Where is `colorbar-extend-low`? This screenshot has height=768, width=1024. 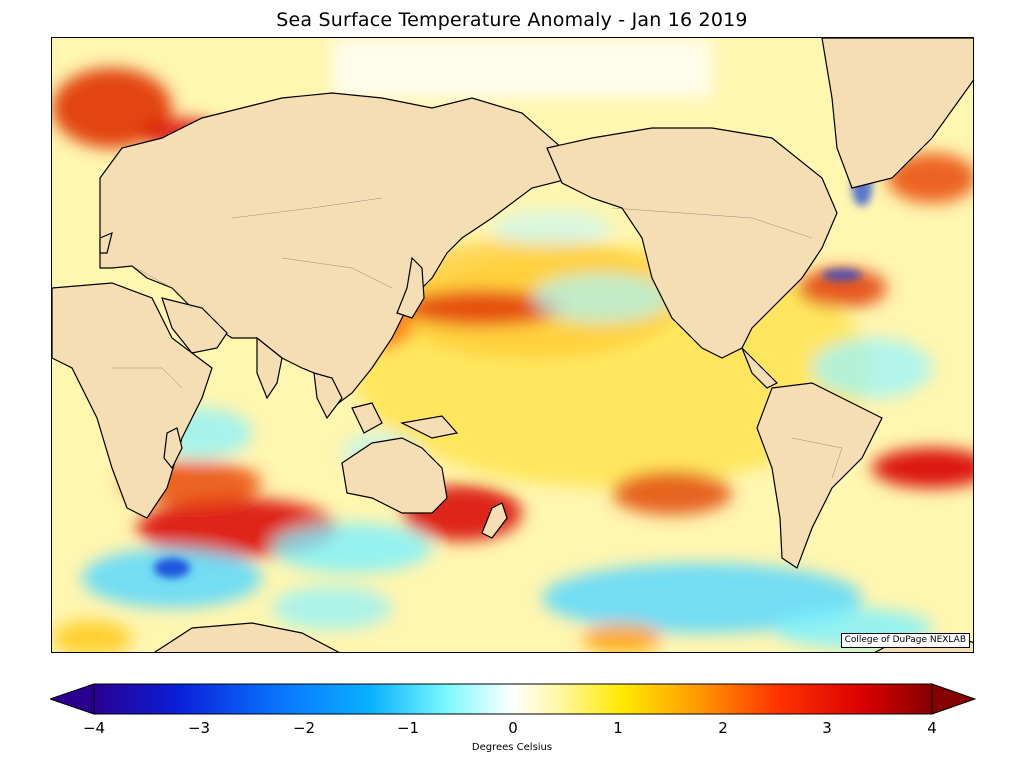
colorbar-extend-low is located at coordinates (72, 699).